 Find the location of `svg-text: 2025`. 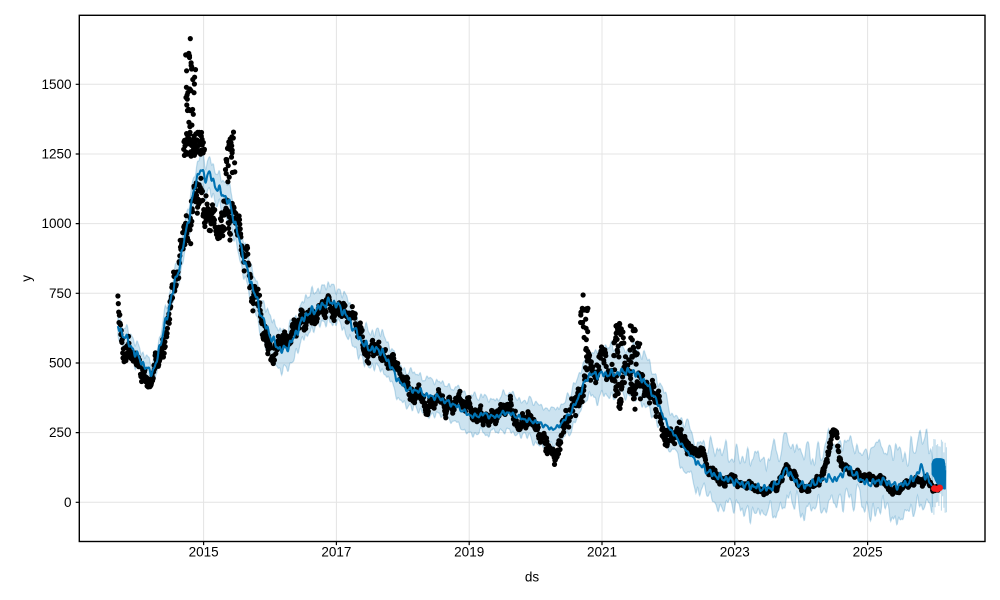

svg-text: 2025 is located at coordinates (868, 552).